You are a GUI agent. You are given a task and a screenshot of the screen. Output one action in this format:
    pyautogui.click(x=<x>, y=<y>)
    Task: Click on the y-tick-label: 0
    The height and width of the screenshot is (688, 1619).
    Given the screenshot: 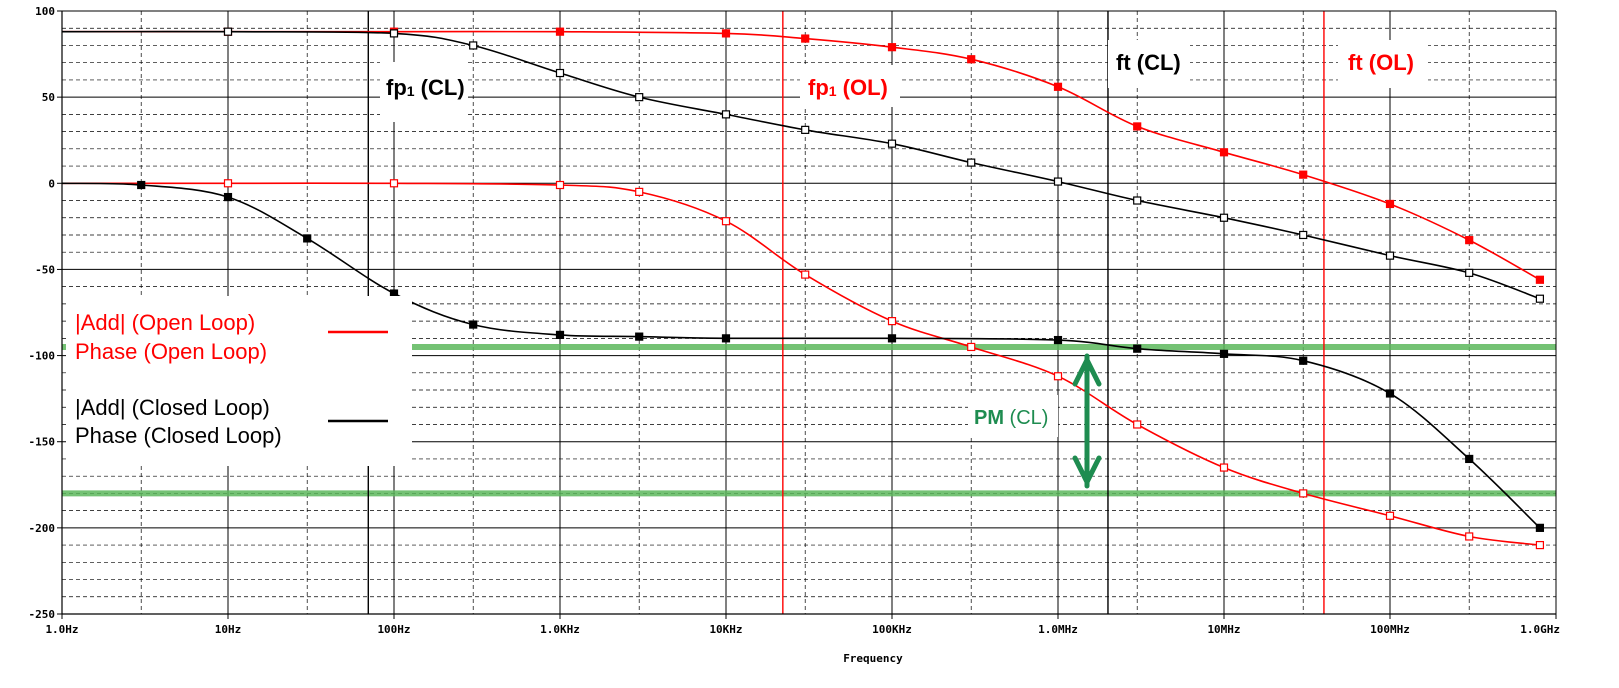 What is the action you would take?
    pyautogui.click(x=51, y=183)
    